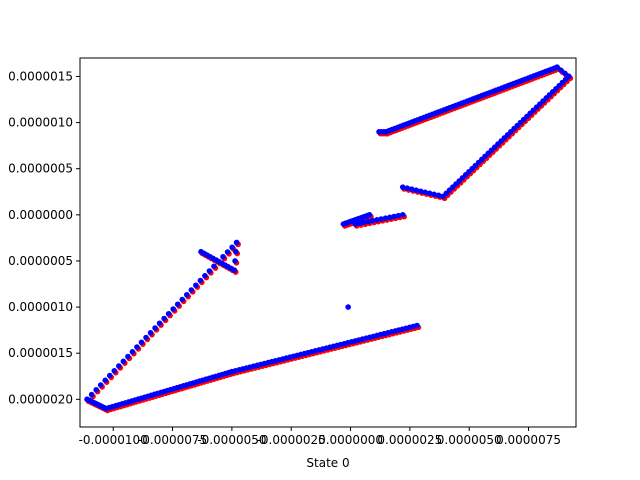 The image size is (640, 480). What do you see at coordinates (528, 440) in the screenshot?
I see `x-tick-label: 0.0000075` at bounding box center [528, 440].